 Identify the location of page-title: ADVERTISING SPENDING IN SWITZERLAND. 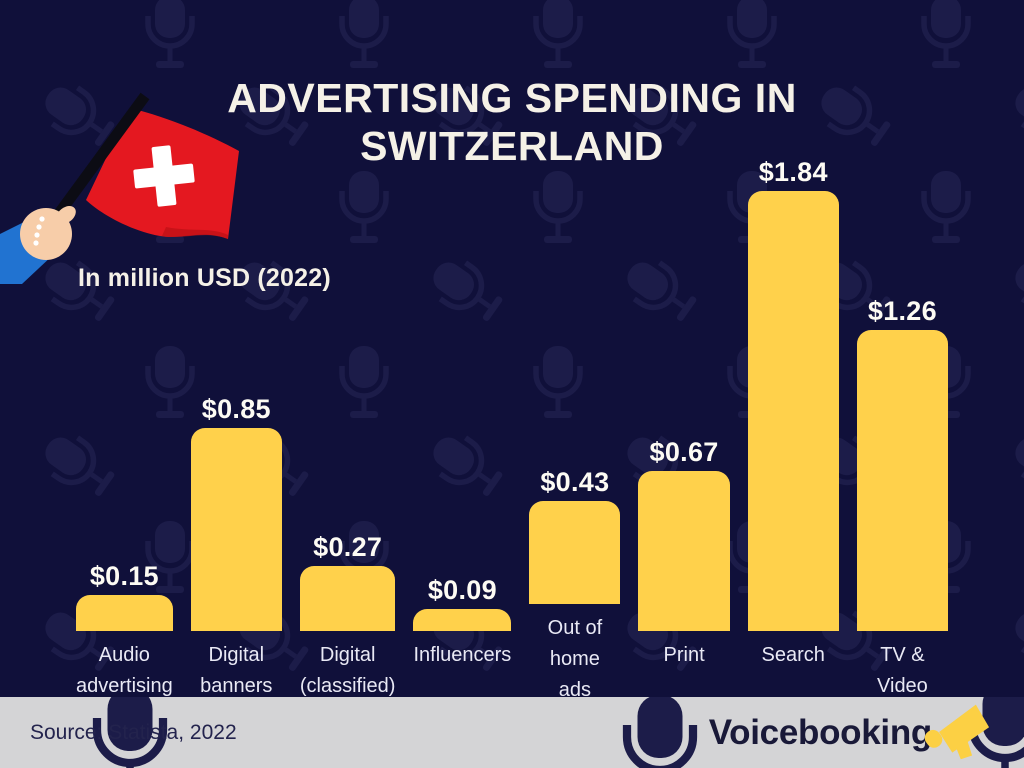
(512, 122).